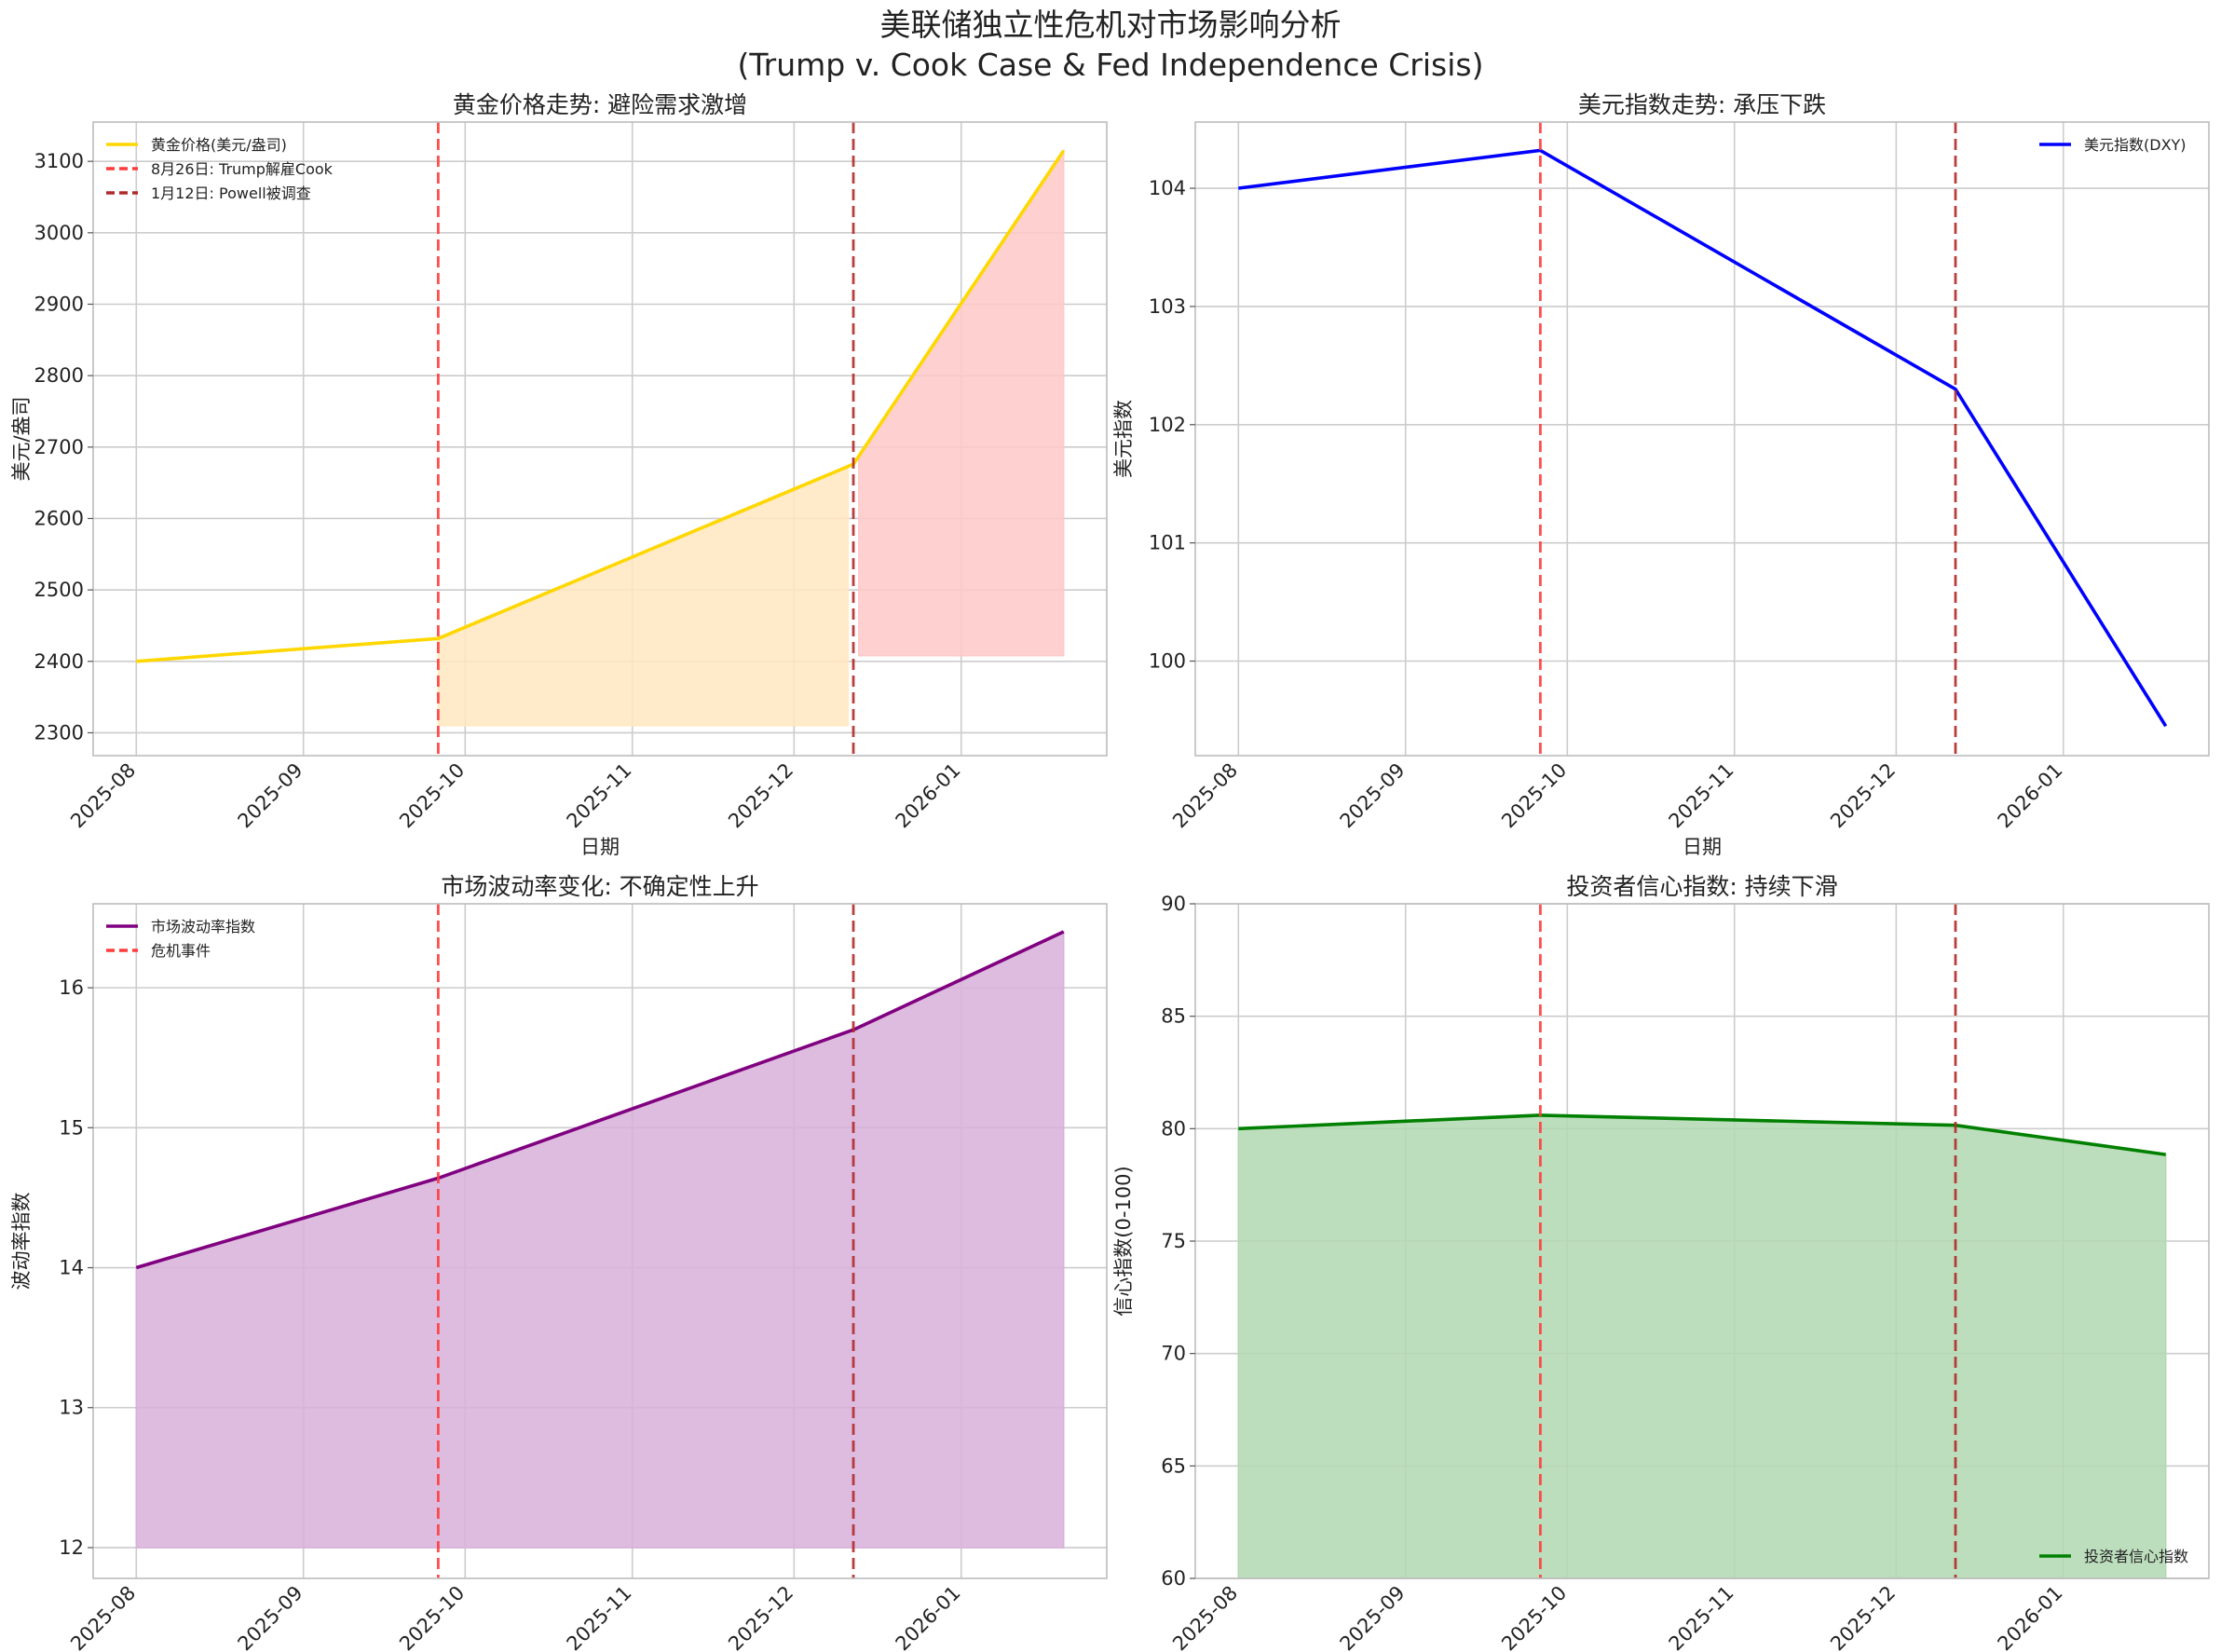  I want to click on y-tick-label: 3000, so click(59, 233).